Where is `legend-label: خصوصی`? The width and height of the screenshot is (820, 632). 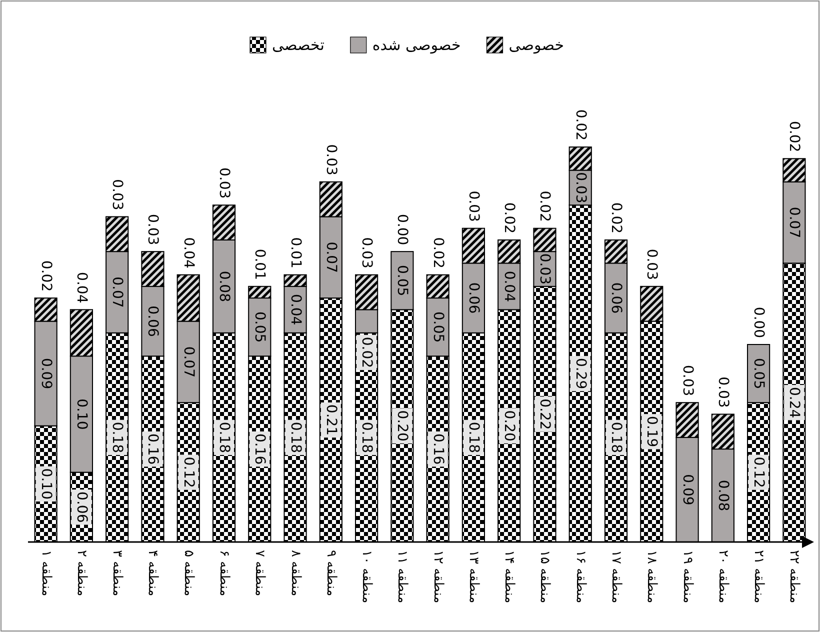 legend-label: خصوصی is located at coordinates (536, 45).